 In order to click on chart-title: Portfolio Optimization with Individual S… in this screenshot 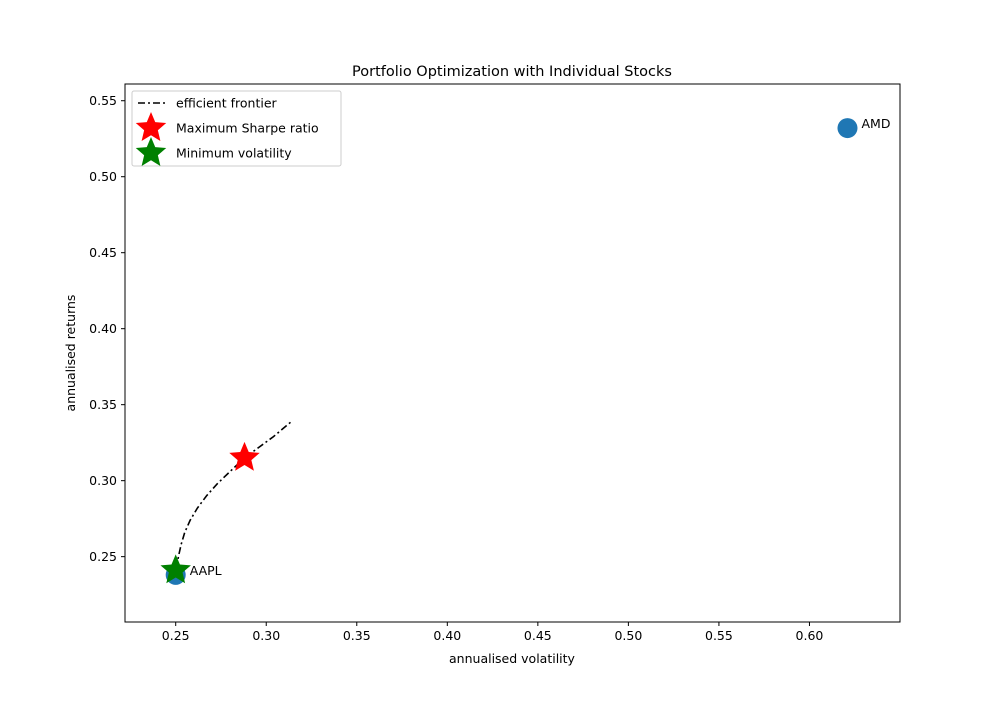, I will do `click(512, 72)`.